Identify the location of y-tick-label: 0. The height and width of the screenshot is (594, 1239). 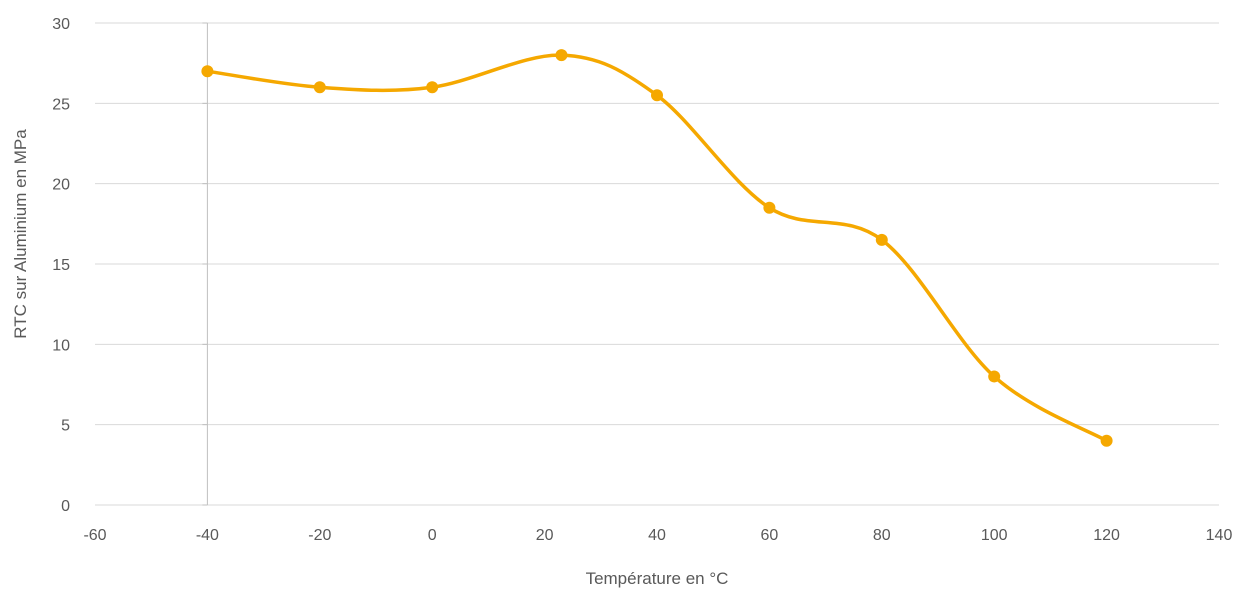
(65, 506).